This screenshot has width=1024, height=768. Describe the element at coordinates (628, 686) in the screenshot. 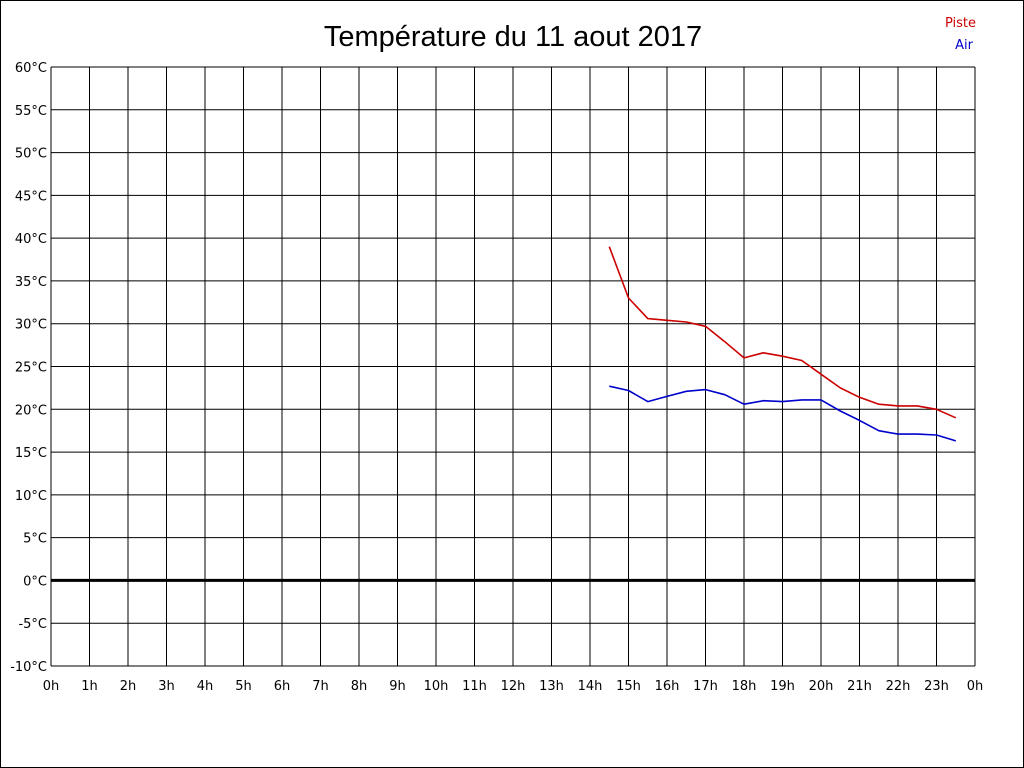

I see `x-tick-label: 15h` at that location.